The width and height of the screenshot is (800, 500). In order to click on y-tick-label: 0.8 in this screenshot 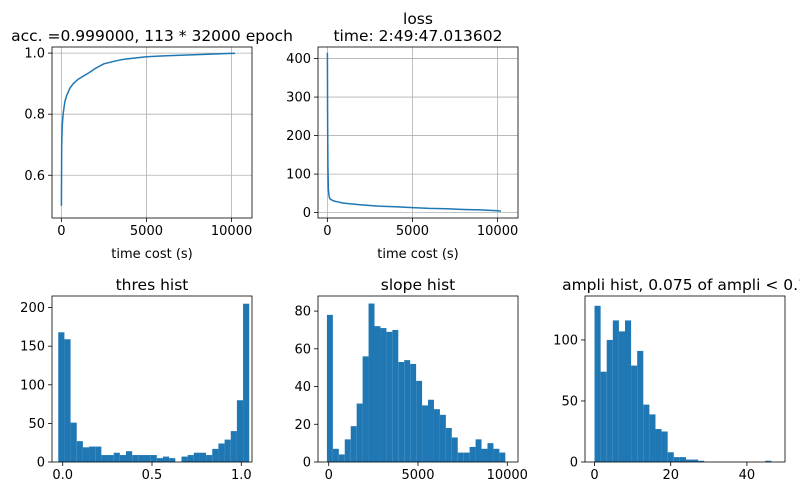, I will do `click(34, 115)`.